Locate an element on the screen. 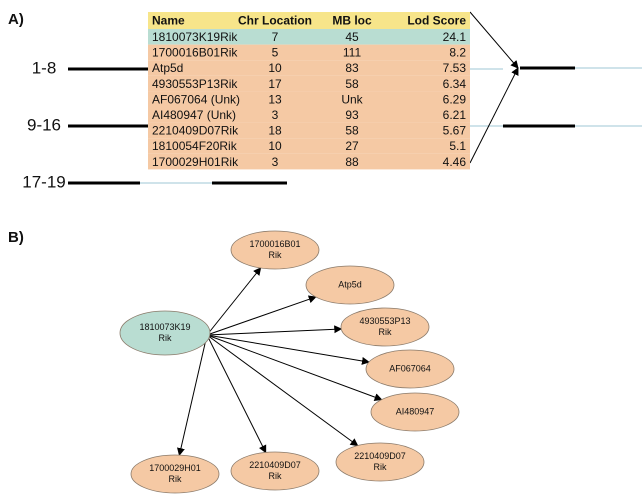 The height and width of the screenshot is (494, 644). column-header: Name is located at coordinates (168, 21).